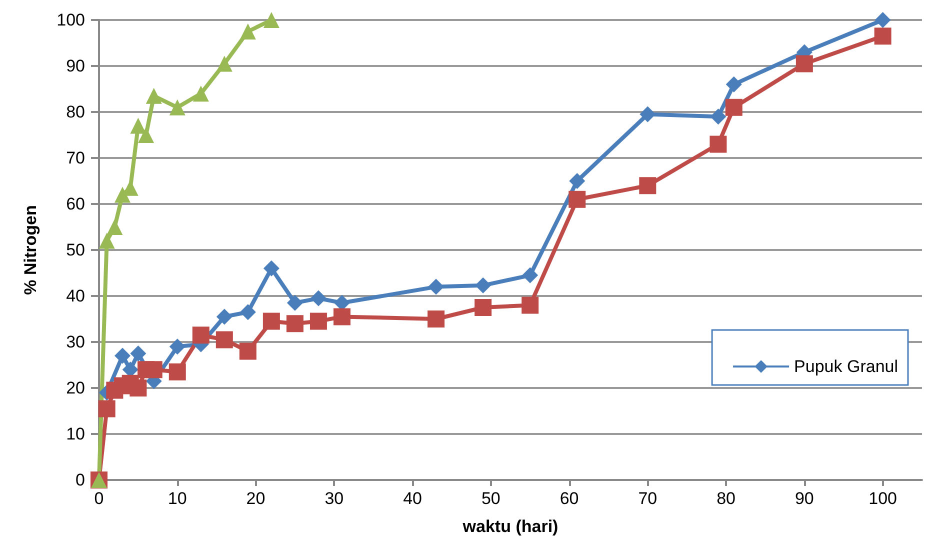 The image size is (946, 540). Describe the element at coordinates (30, 250) in the screenshot. I see `y-axis-title: % Nitrogen` at that location.